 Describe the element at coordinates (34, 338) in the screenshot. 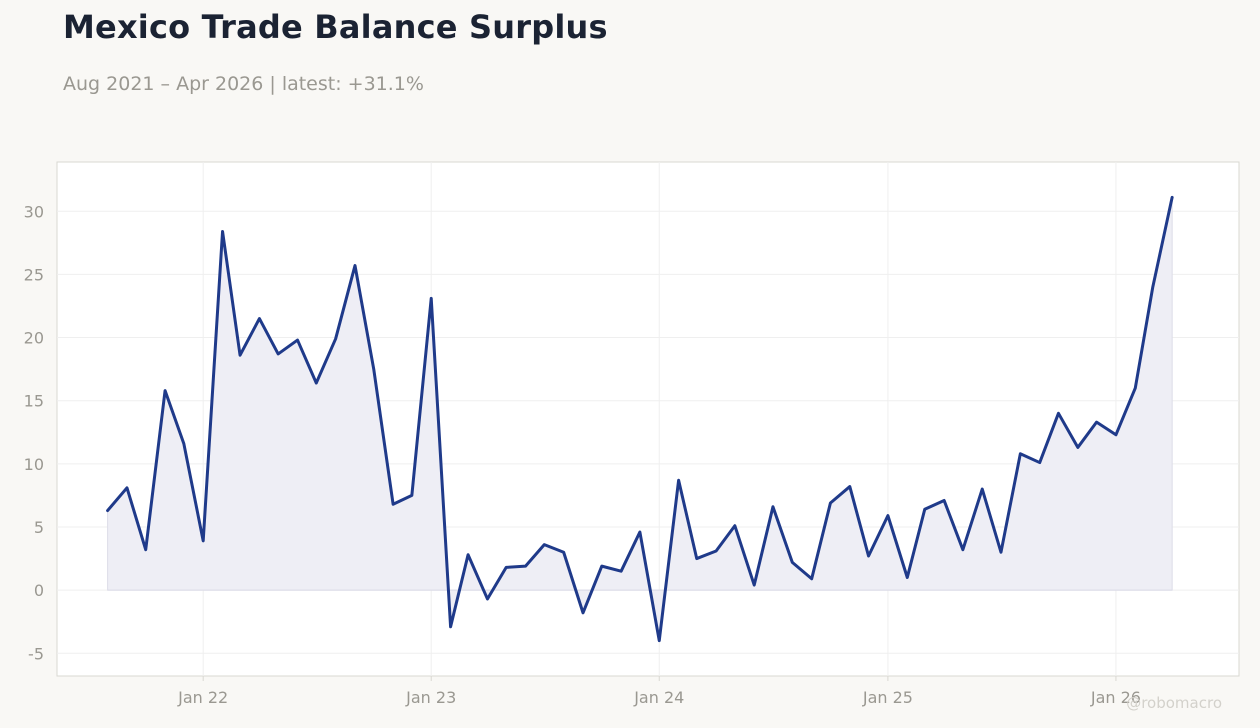

I see `y-tick-label: 20` at that location.